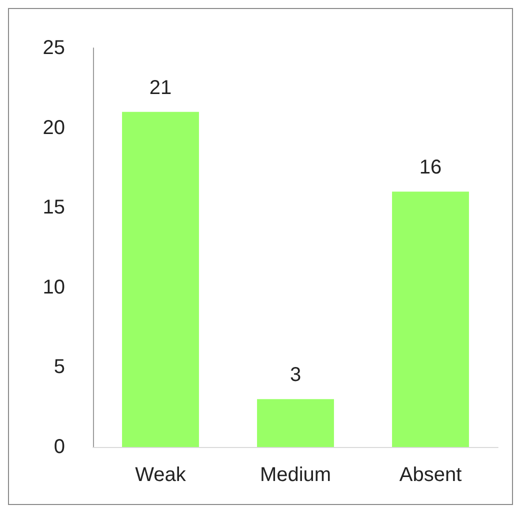  Describe the element at coordinates (296, 475) in the screenshot. I see `x-tick-label: Medium` at that location.